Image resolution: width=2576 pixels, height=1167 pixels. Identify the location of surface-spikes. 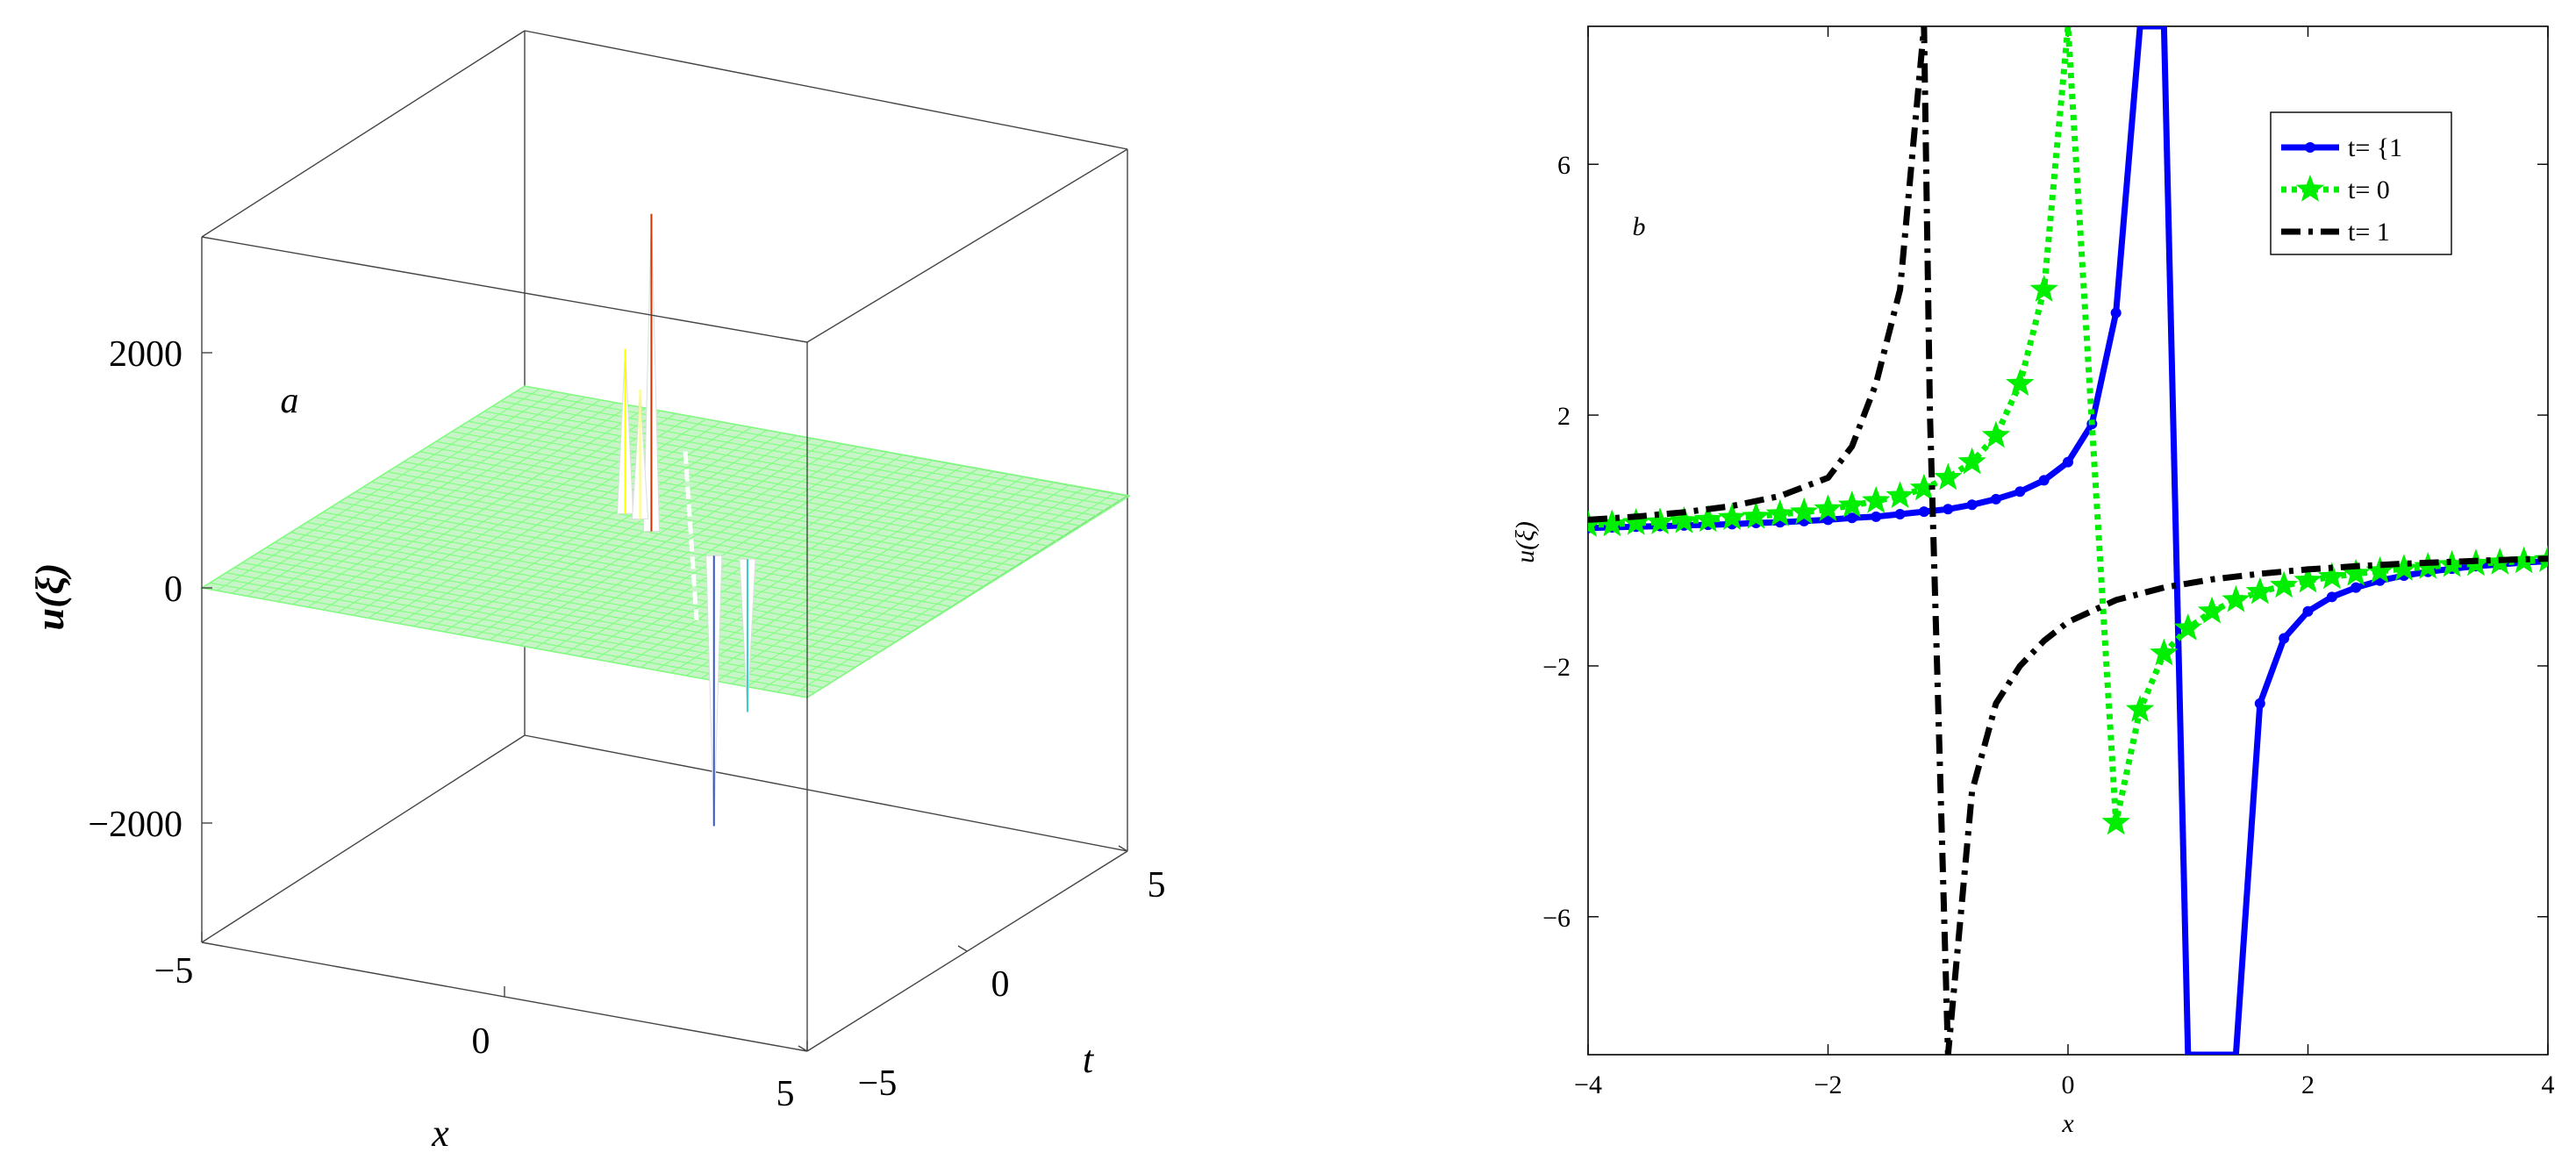
(686, 520).